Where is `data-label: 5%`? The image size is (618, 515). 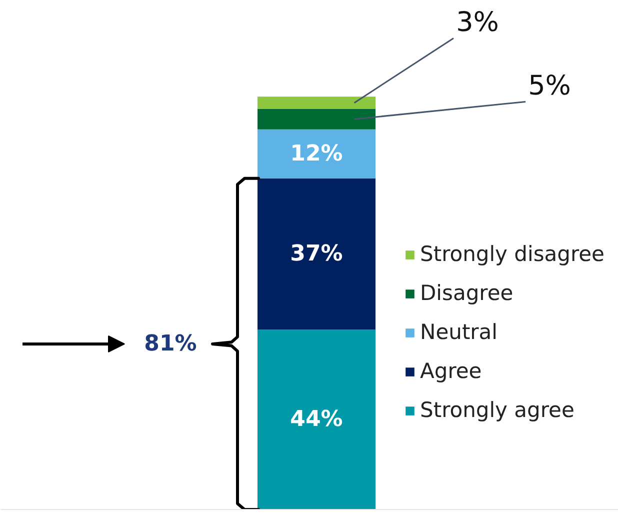
data-label: 5% is located at coordinates (549, 86).